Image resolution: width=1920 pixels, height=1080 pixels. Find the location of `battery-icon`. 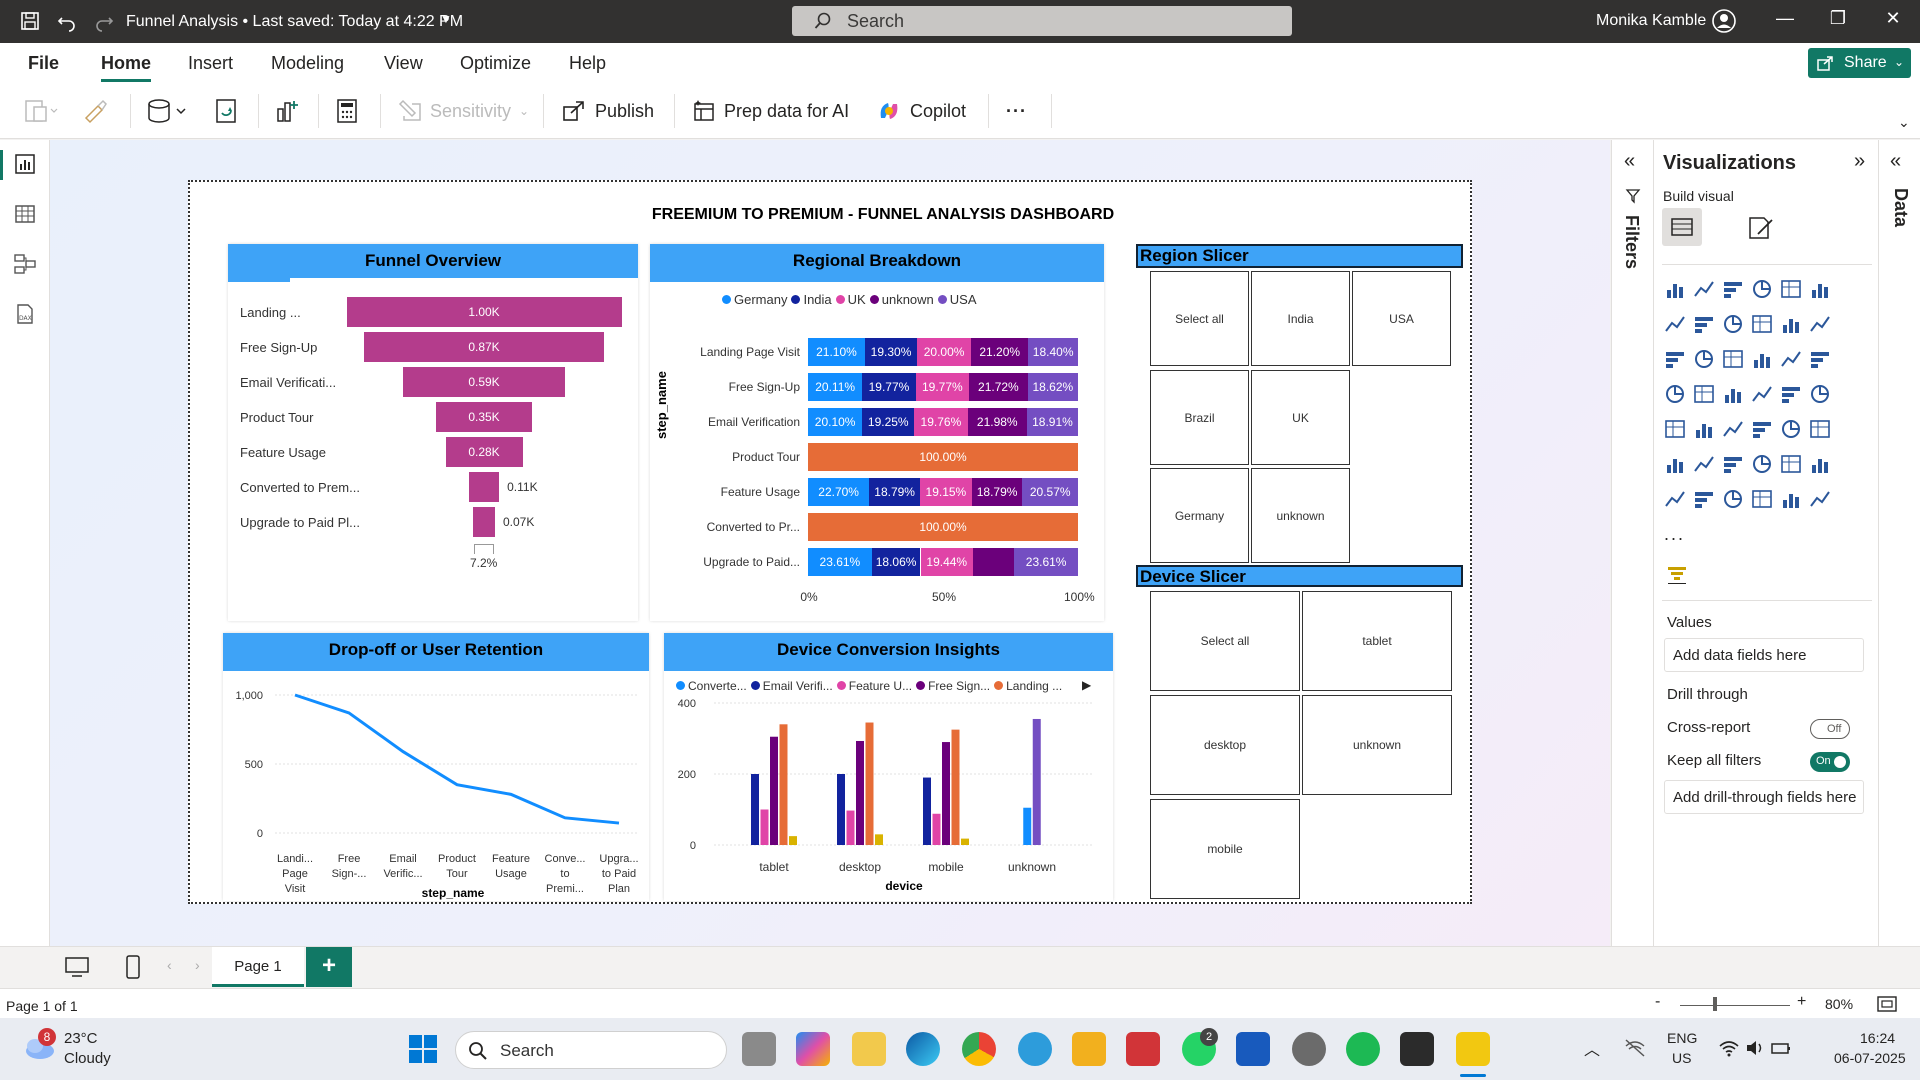

battery-icon is located at coordinates (1781, 1048).